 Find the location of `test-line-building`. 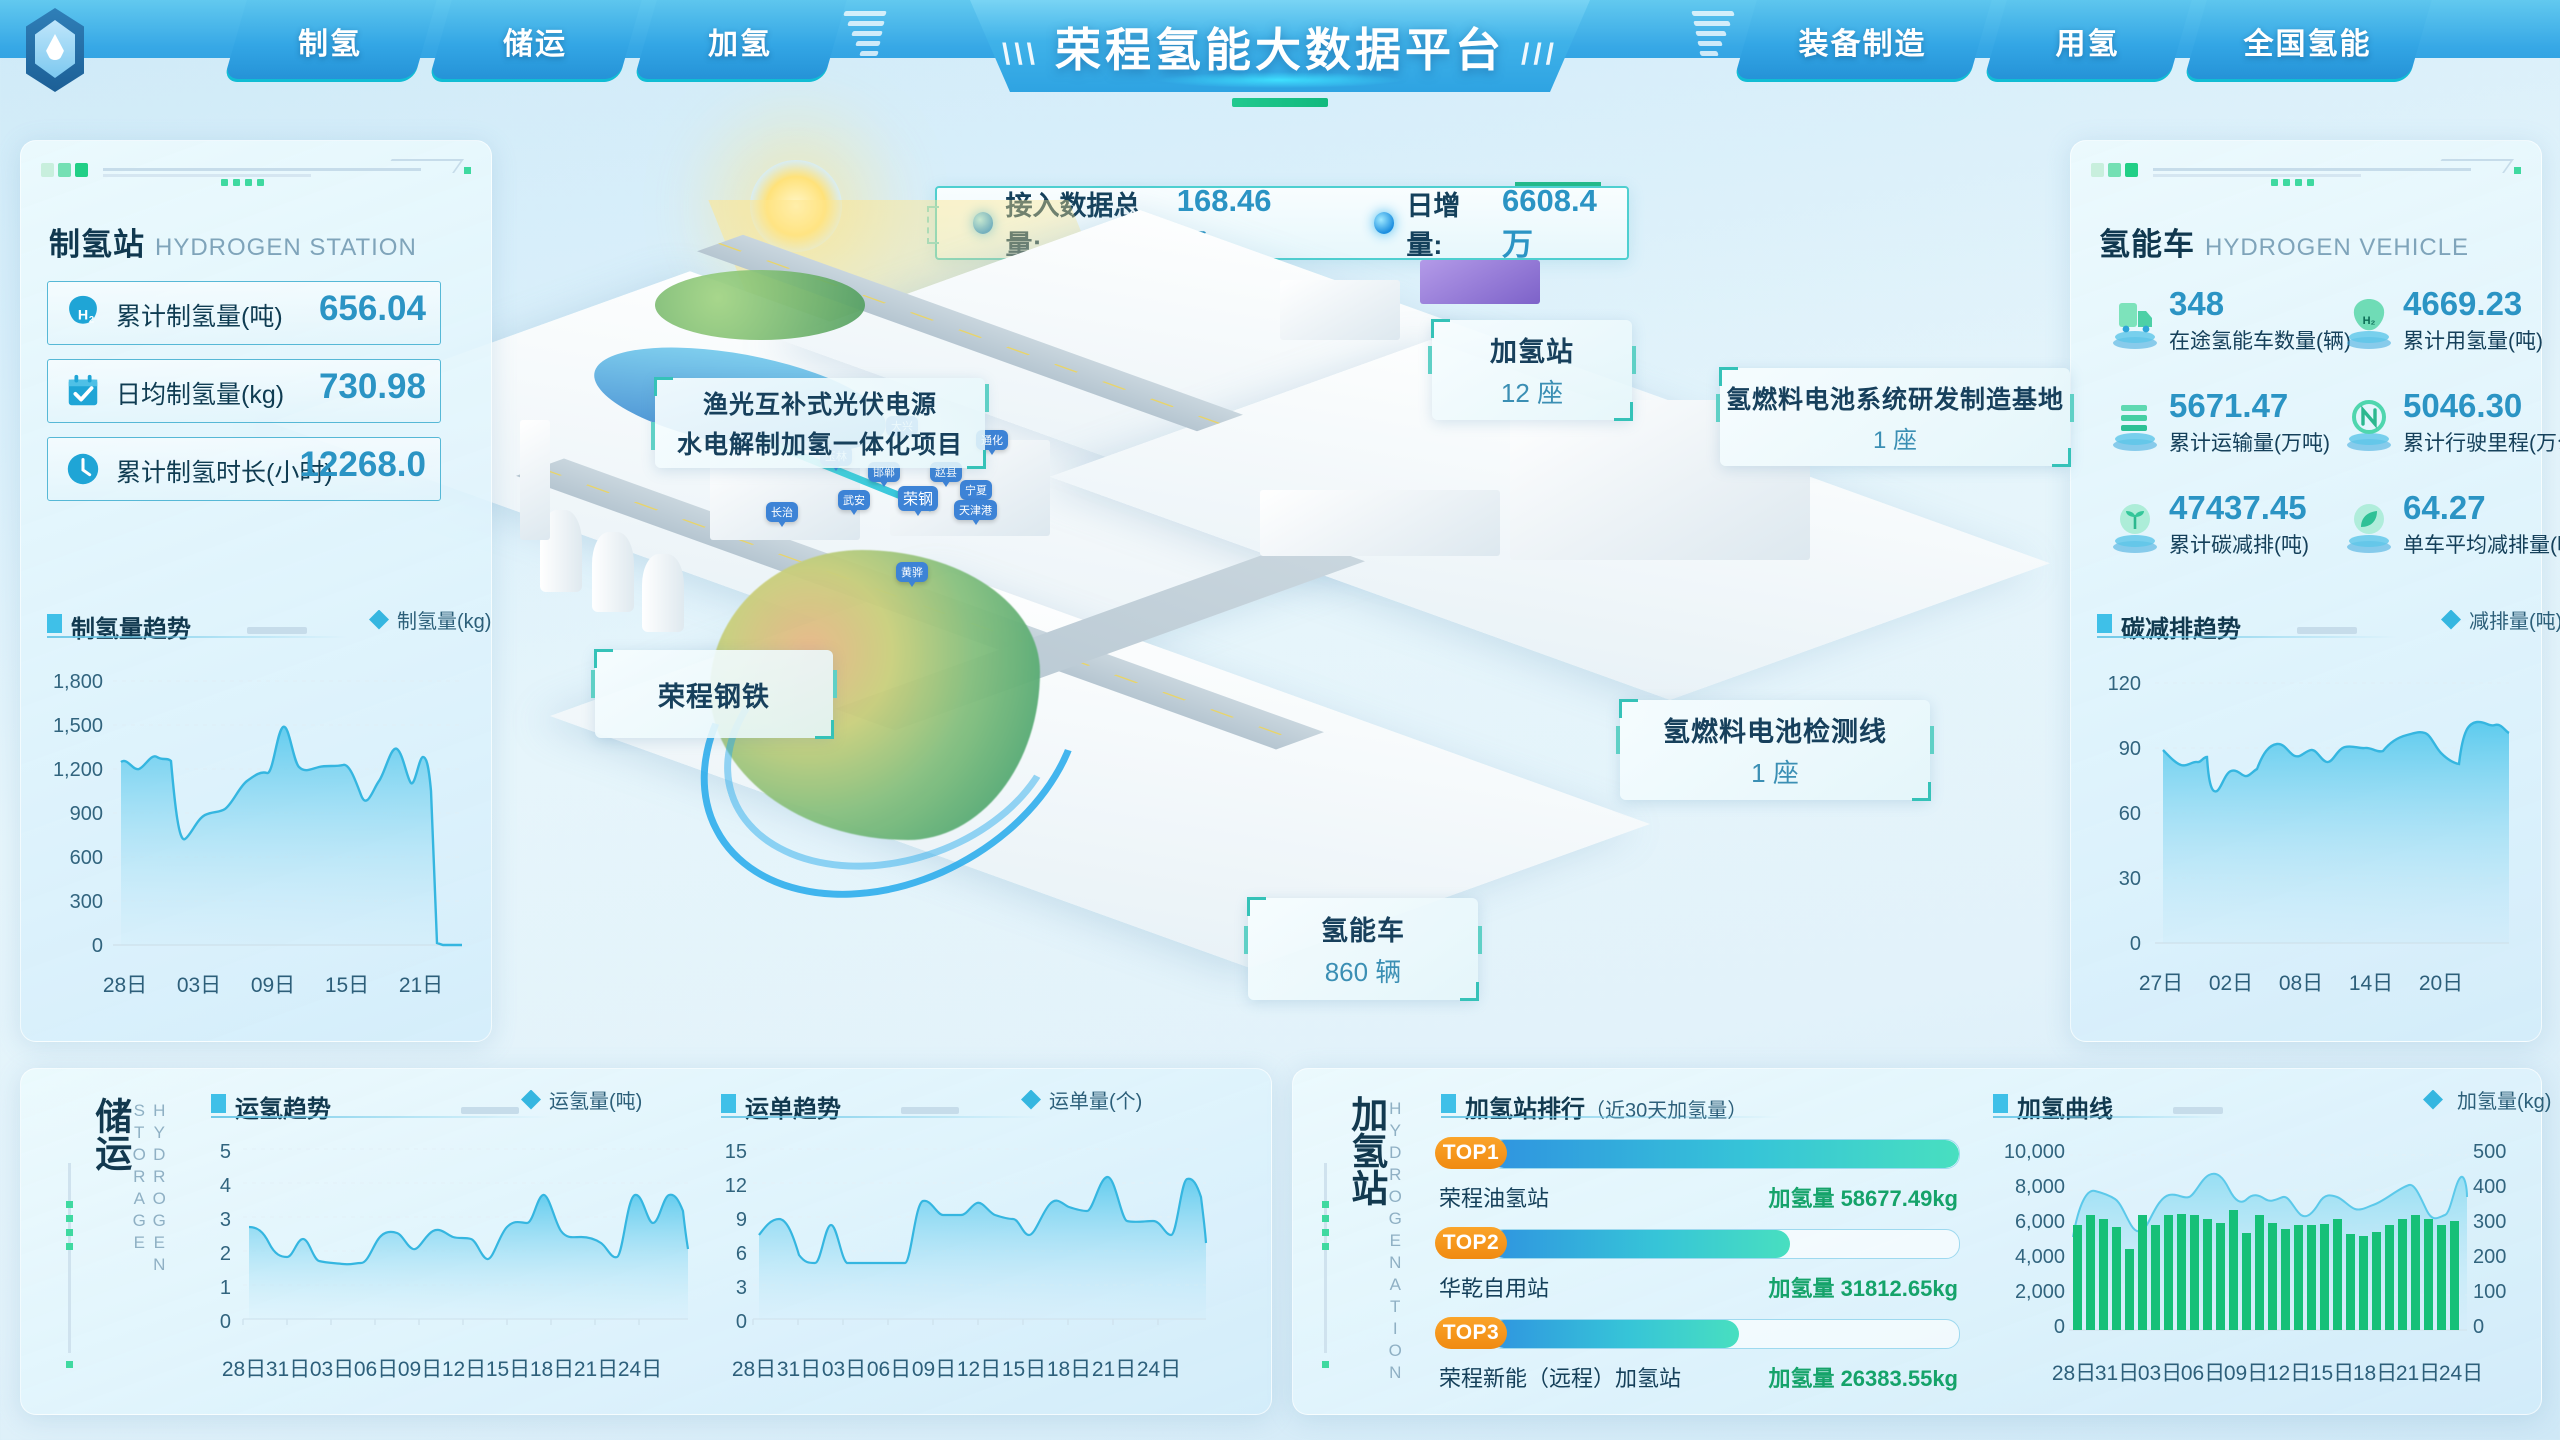

test-line-building is located at coordinates (1380, 523).